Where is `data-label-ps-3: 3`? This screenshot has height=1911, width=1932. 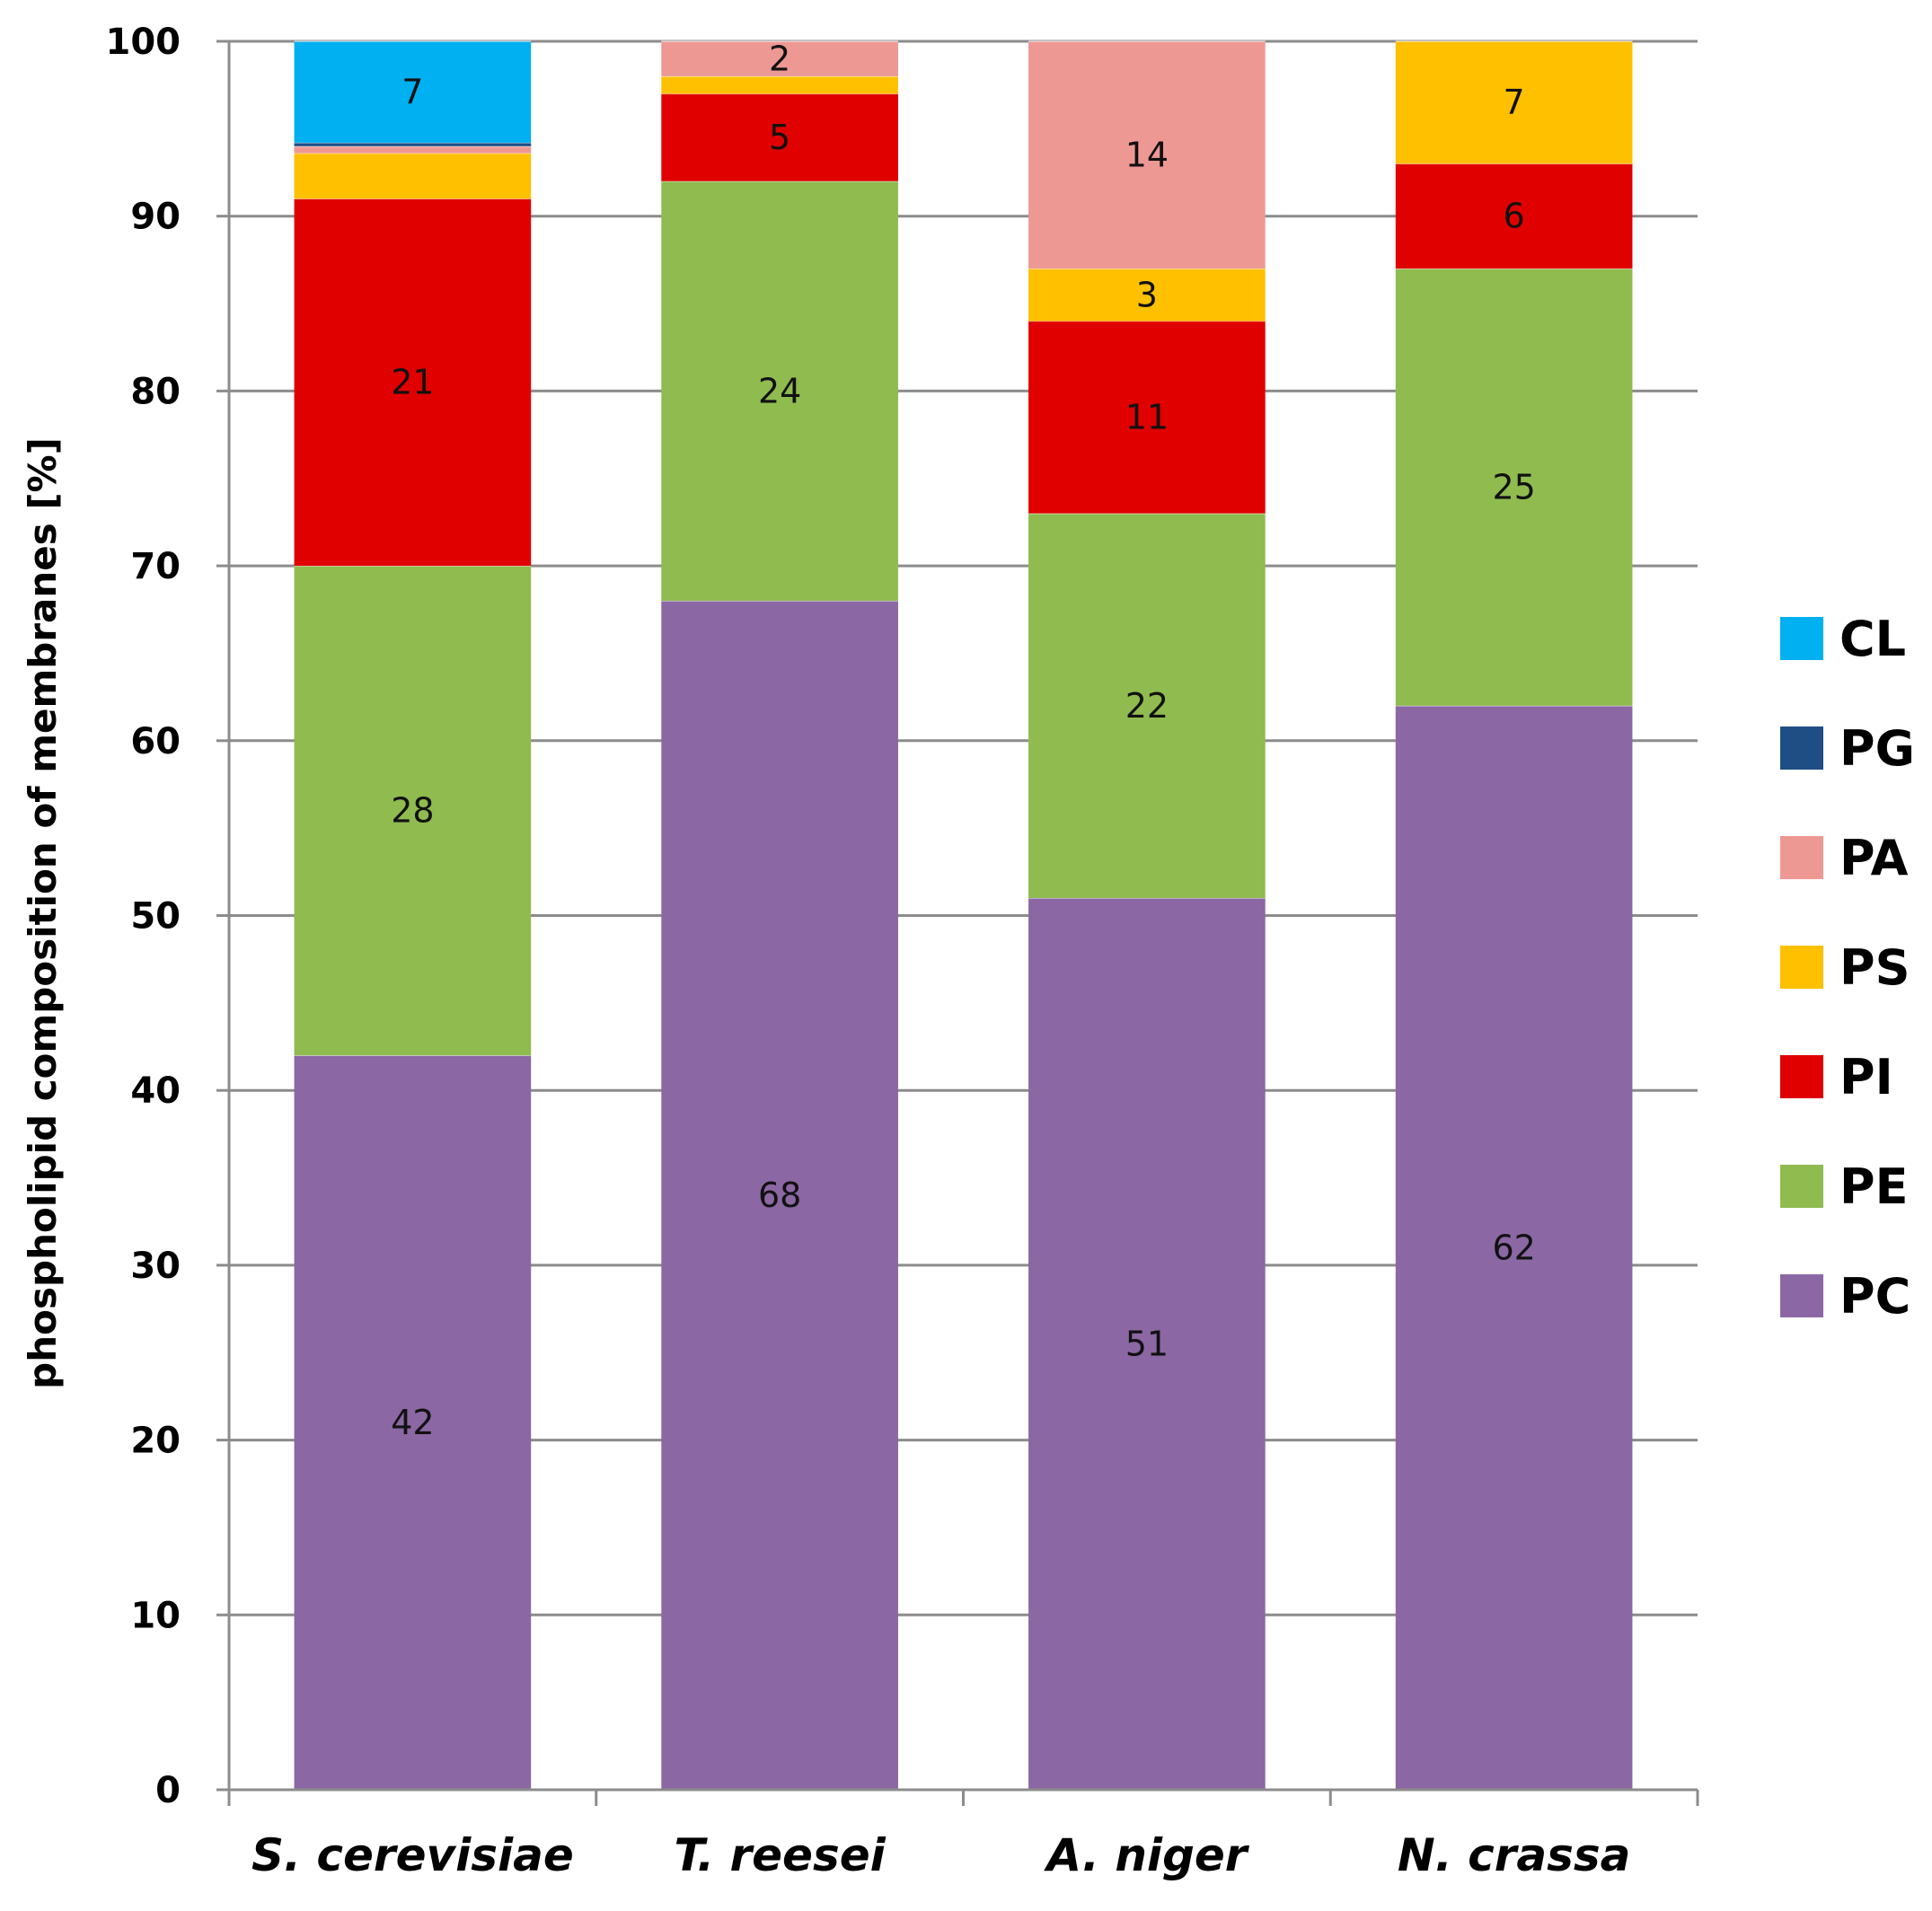 data-label-ps-3: 3 is located at coordinates (1147, 294).